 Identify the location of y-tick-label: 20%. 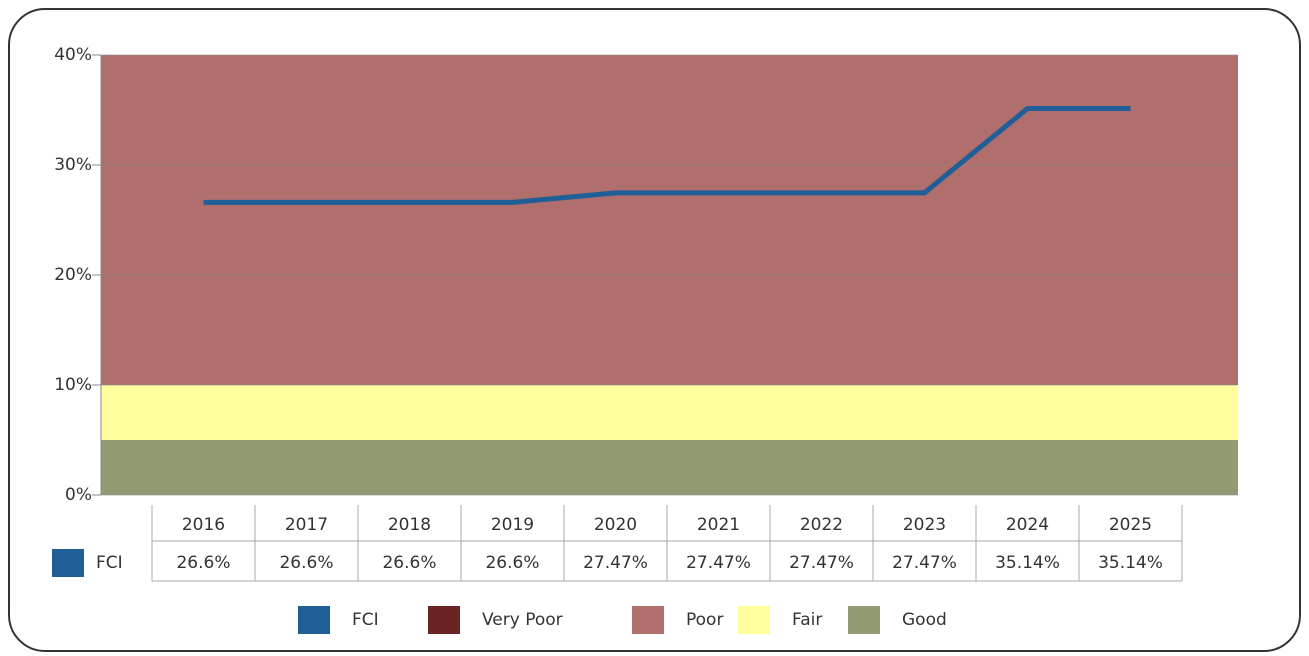
(73, 275).